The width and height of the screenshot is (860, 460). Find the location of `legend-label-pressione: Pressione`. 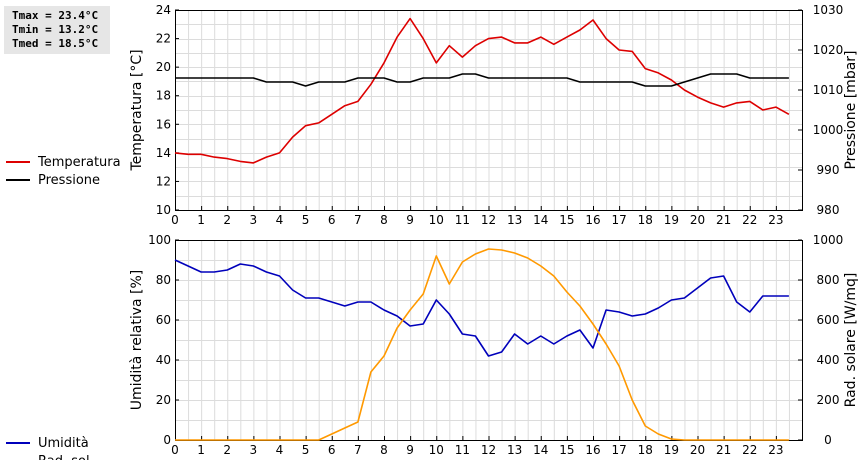

legend-label-pressione: Pressione is located at coordinates (69, 180).